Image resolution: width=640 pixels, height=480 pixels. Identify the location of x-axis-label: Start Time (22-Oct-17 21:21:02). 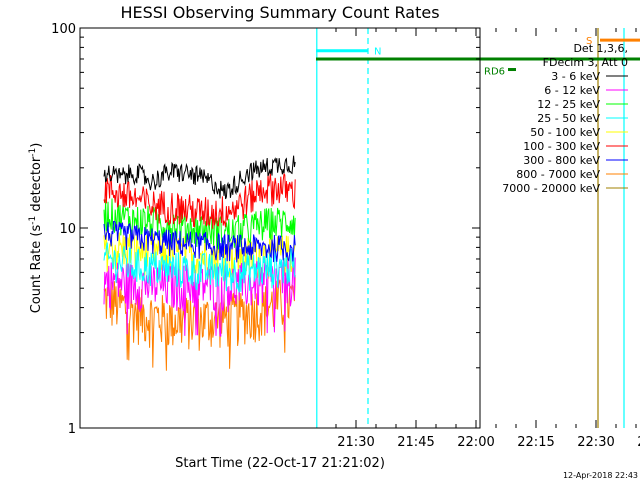
(280, 463).